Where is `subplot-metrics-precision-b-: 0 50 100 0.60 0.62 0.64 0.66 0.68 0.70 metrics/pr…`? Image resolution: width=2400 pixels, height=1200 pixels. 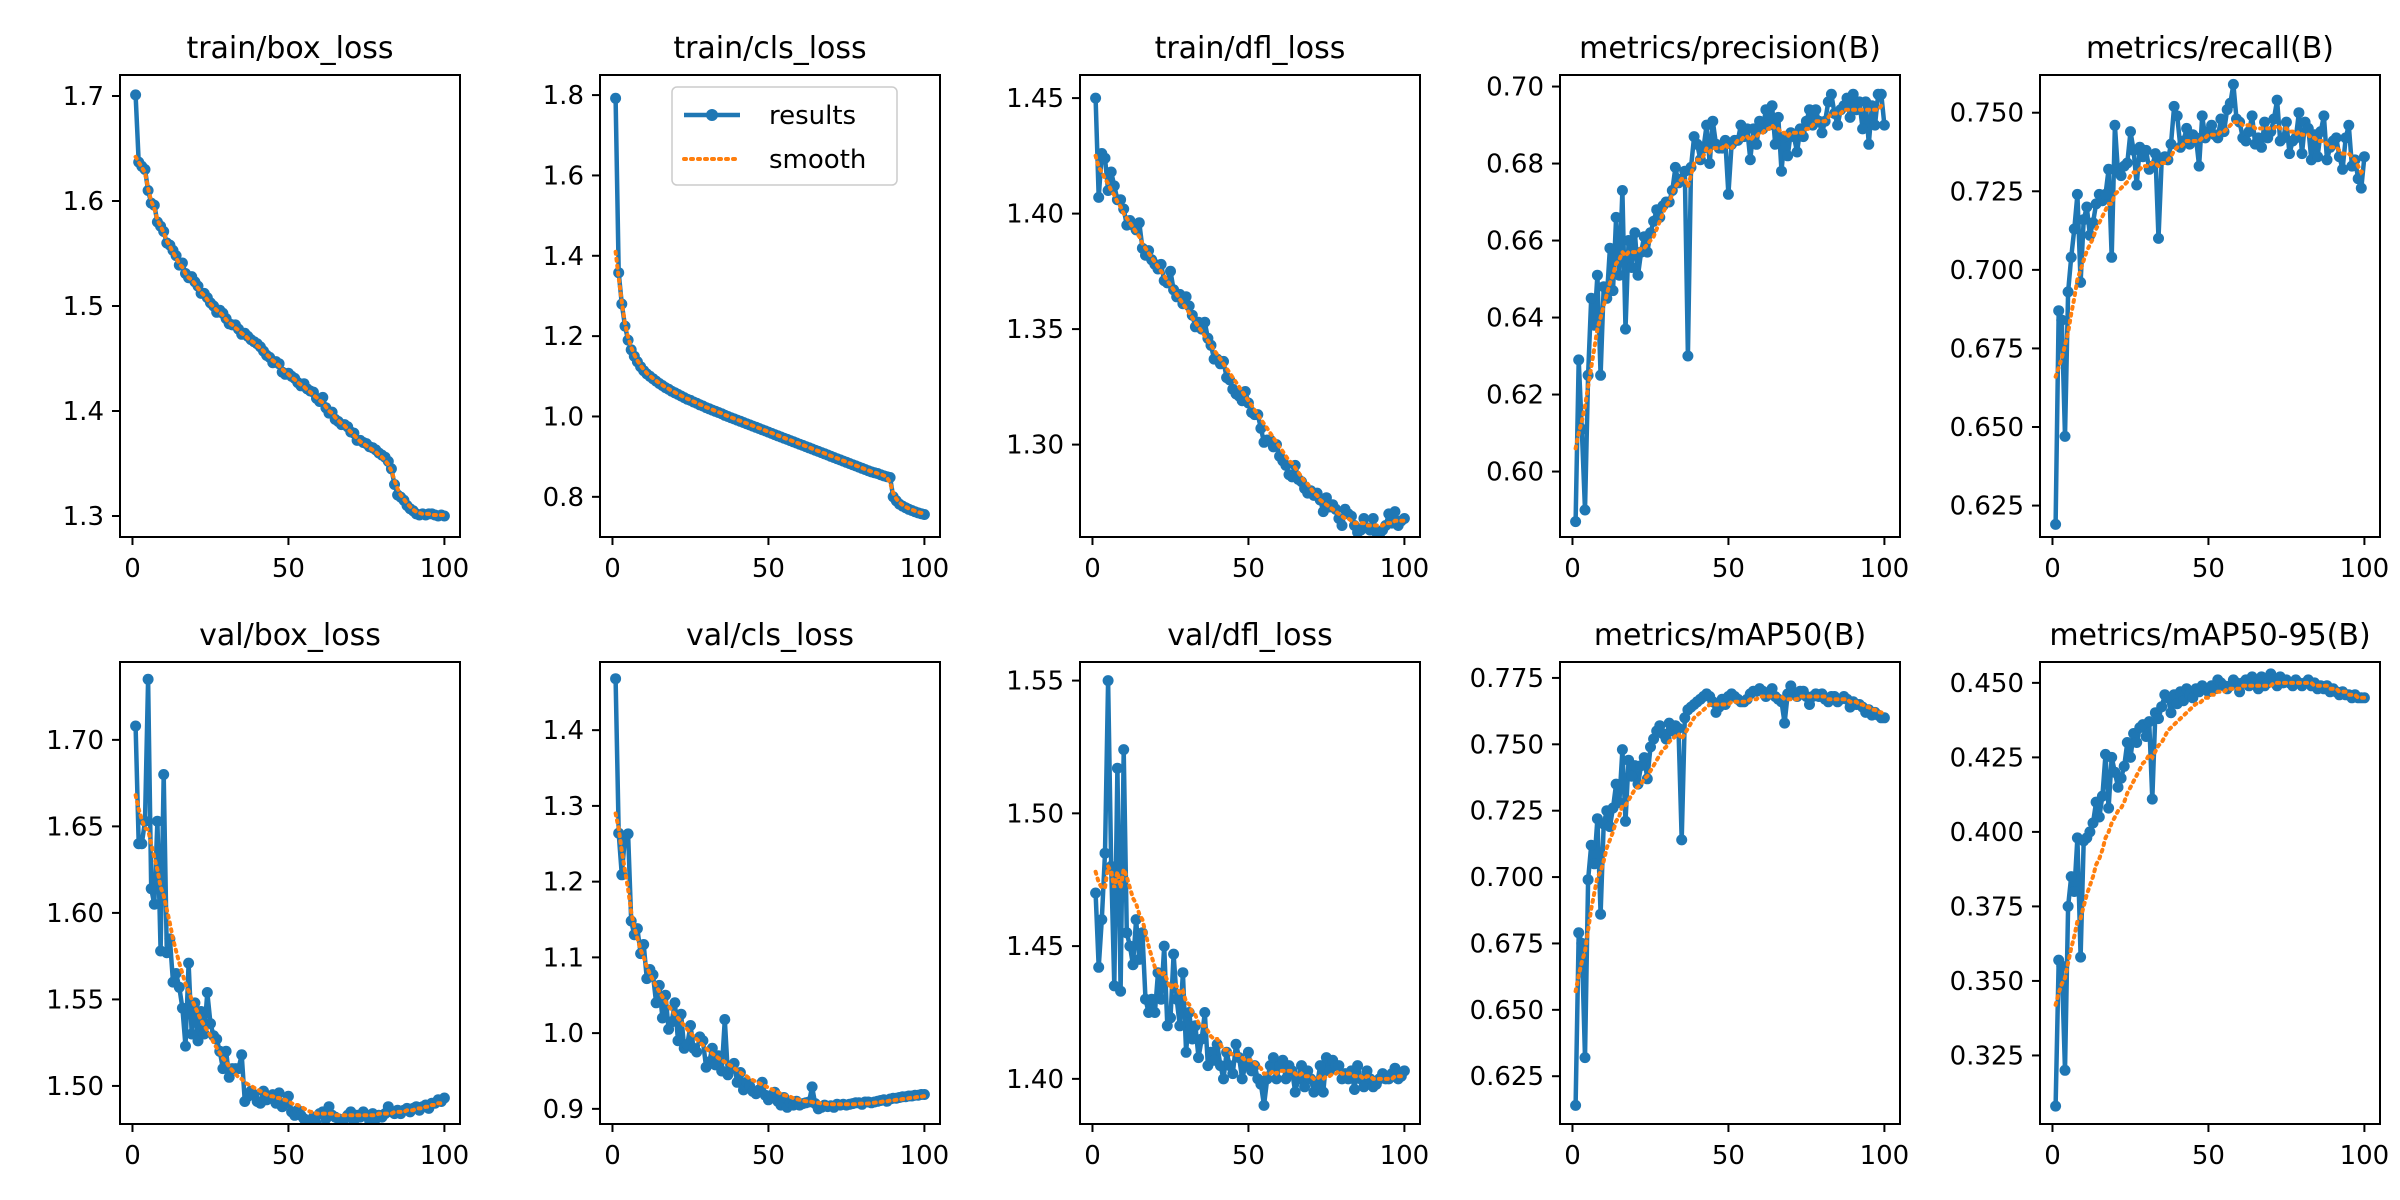 subplot-metrics-precision-b-: 0 50 100 0.60 0.62 0.64 0.66 0.68 0.70 metrics/pr… is located at coordinates (1697, 307).